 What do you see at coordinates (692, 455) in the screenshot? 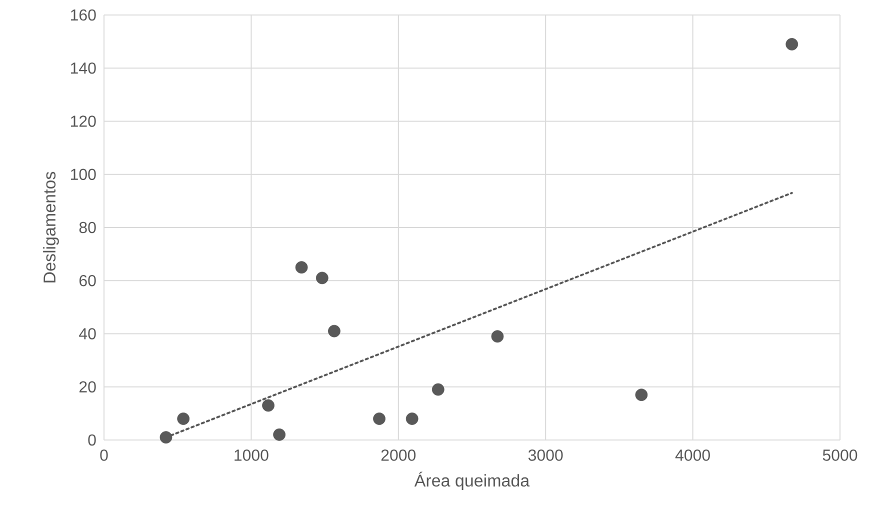
I see `x-tick-label: 4000` at bounding box center [692, 455].